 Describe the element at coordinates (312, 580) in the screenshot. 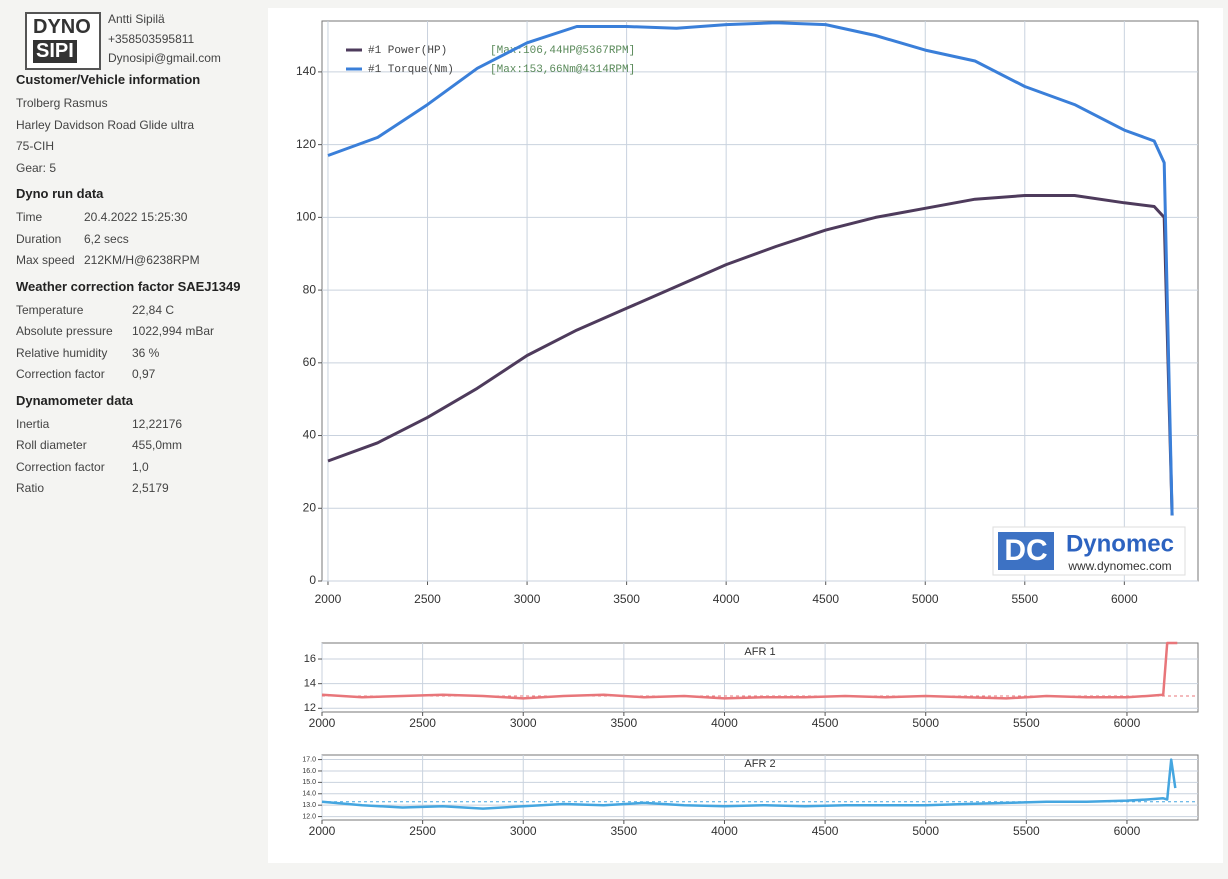

I see `y-tick-label: 0` at that location.